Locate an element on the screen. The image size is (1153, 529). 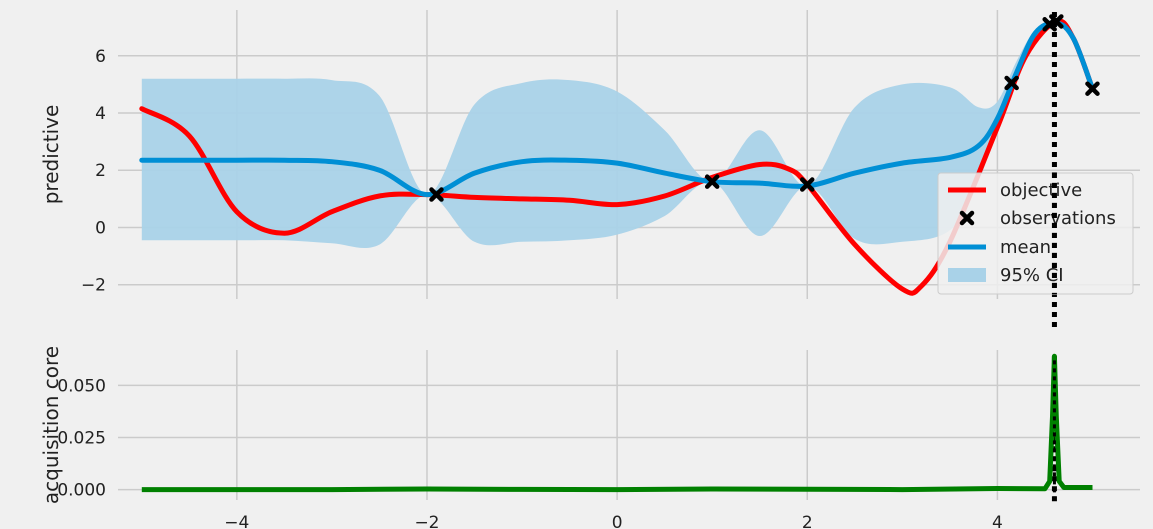
y-tick: −2 is located at coordinates (93, 286).